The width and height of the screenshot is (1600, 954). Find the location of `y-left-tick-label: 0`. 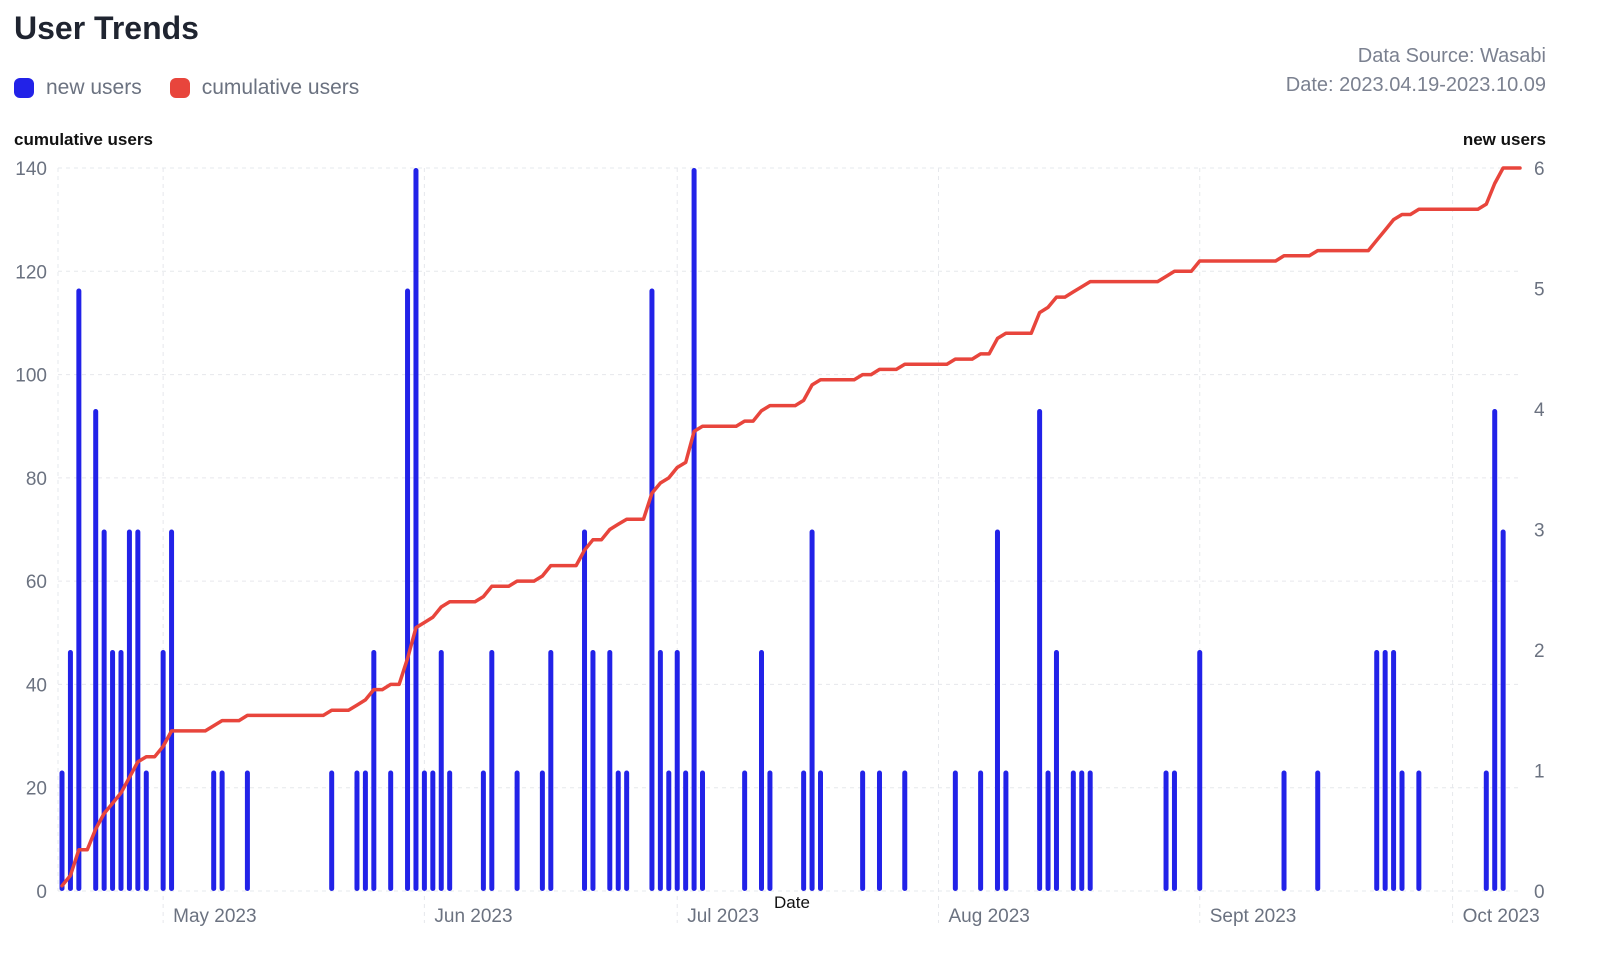

y-left-tick-label: 0 is located at coordinates (41, 892).